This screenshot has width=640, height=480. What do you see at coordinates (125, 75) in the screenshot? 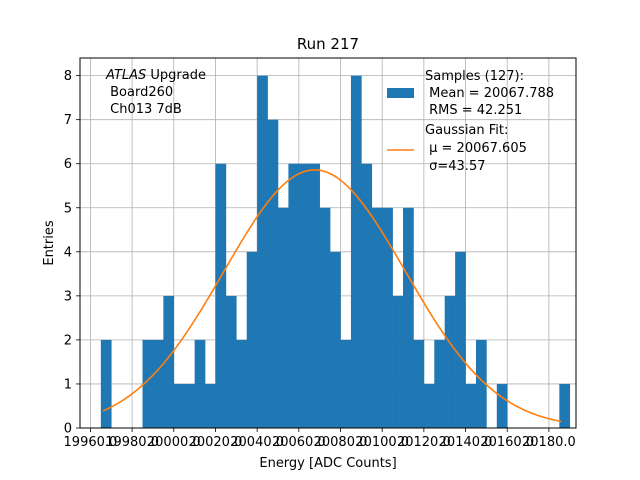
I see `annotation-atlas: ATLAS` at bounding box center [125, 75].